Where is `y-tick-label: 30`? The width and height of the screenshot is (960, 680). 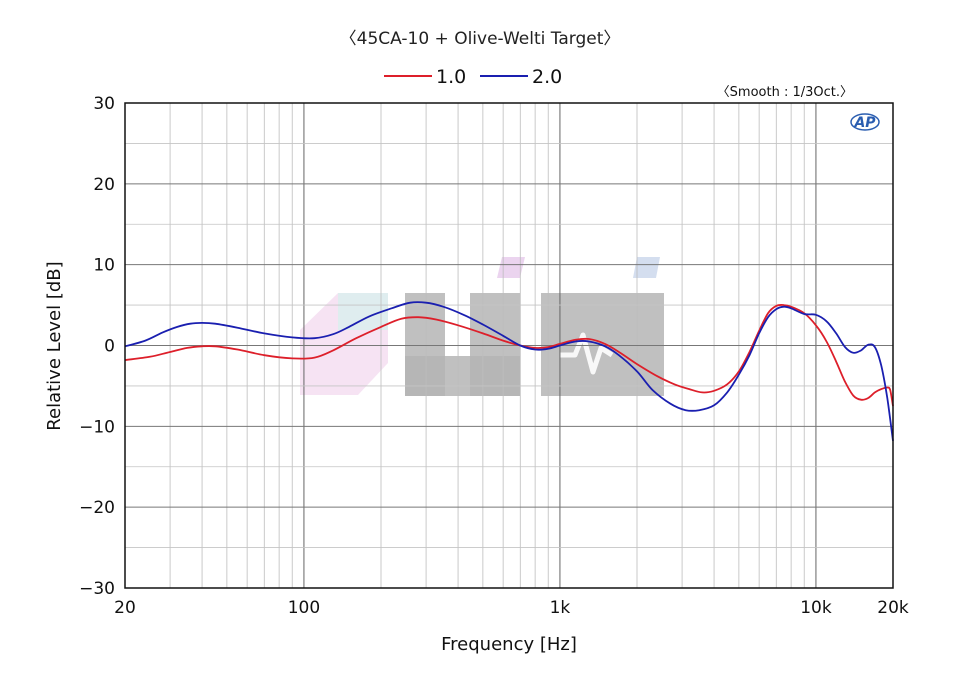
y-tick-label: 30 is located at coordinates (104, 104).